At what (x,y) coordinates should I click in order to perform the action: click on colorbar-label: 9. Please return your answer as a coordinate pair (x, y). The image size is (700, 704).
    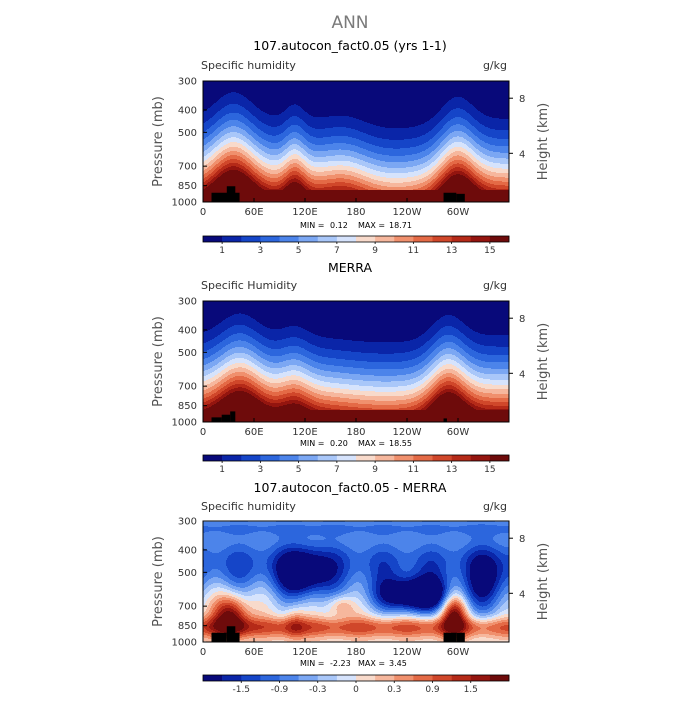
    Looking at the image, I should click on (375, 470).